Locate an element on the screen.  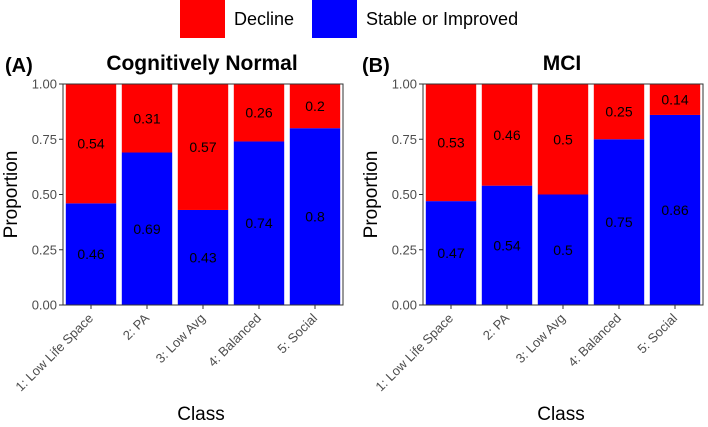
legend-swatch-decline is located at coordinates (202, 19).